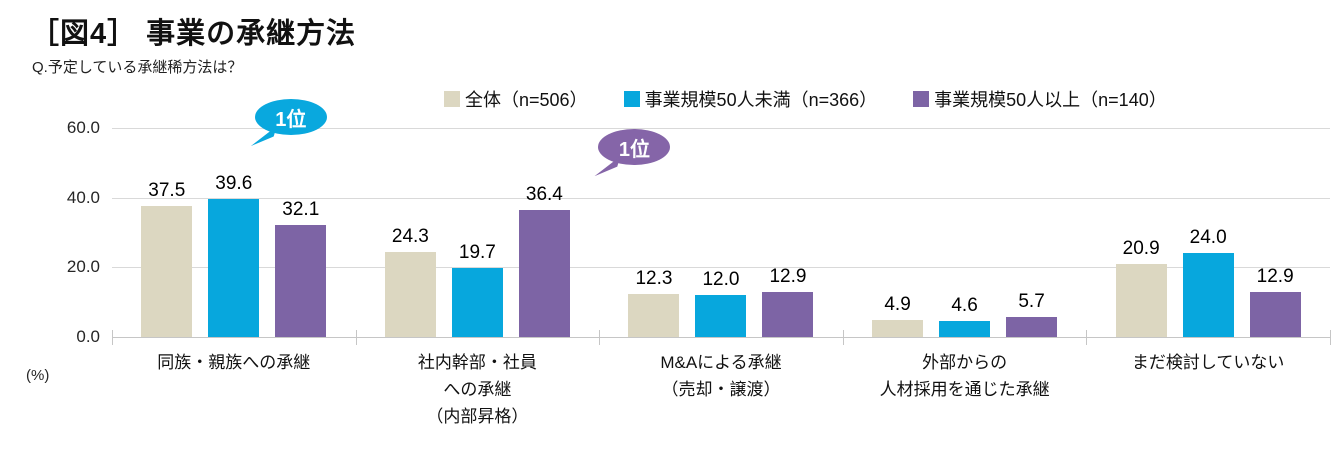 The width and height of the screenshot is (1332, 461). Describe the element at coordinates (477, 232) in the screenshot. I see `bar-column: 19.7` at that location.